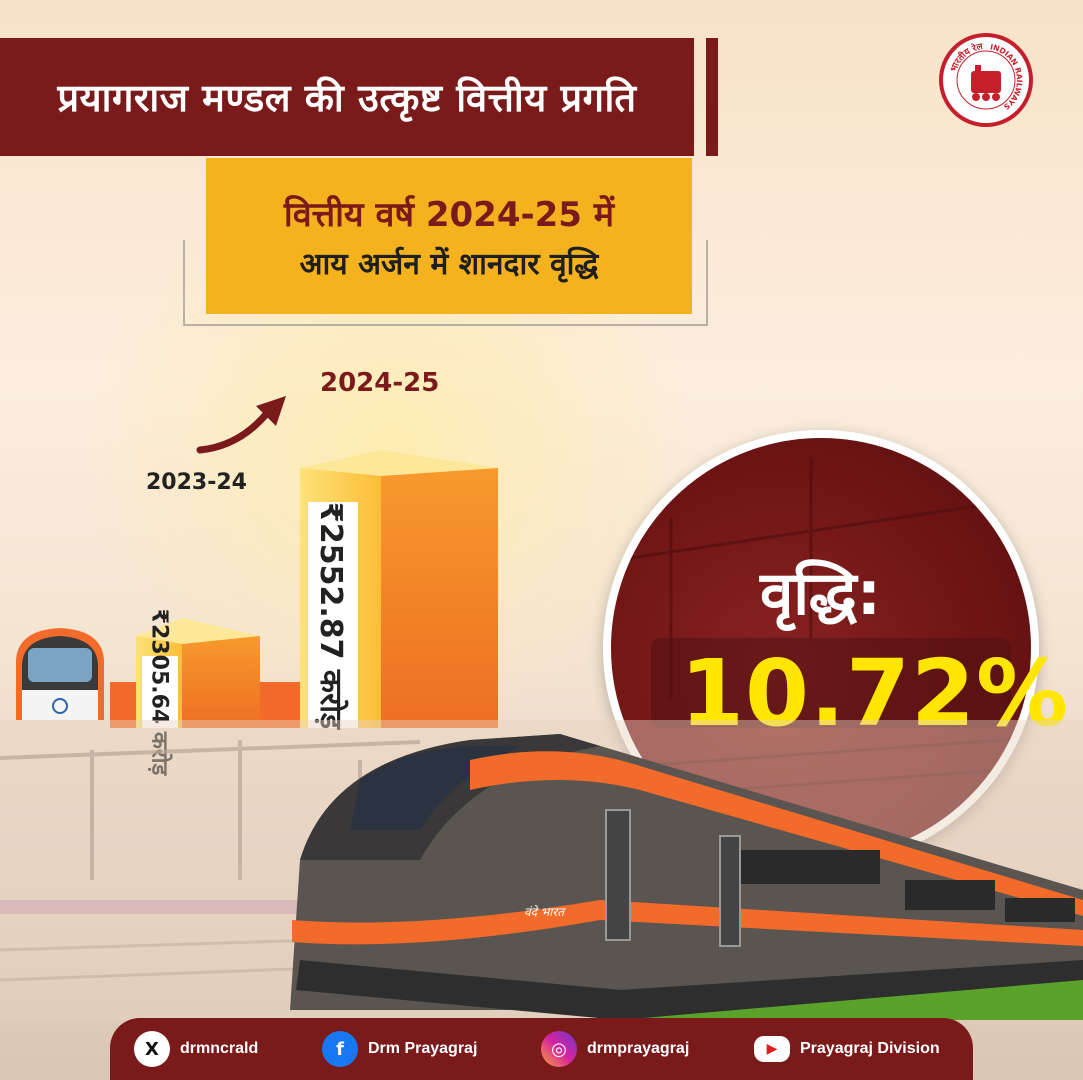 Image resolution: width=1083 pixels, height=1080 pixels. Describe the element at coordinates (559, 1049) in the screenshot. I see `instagram-icon: ◎` at that location.